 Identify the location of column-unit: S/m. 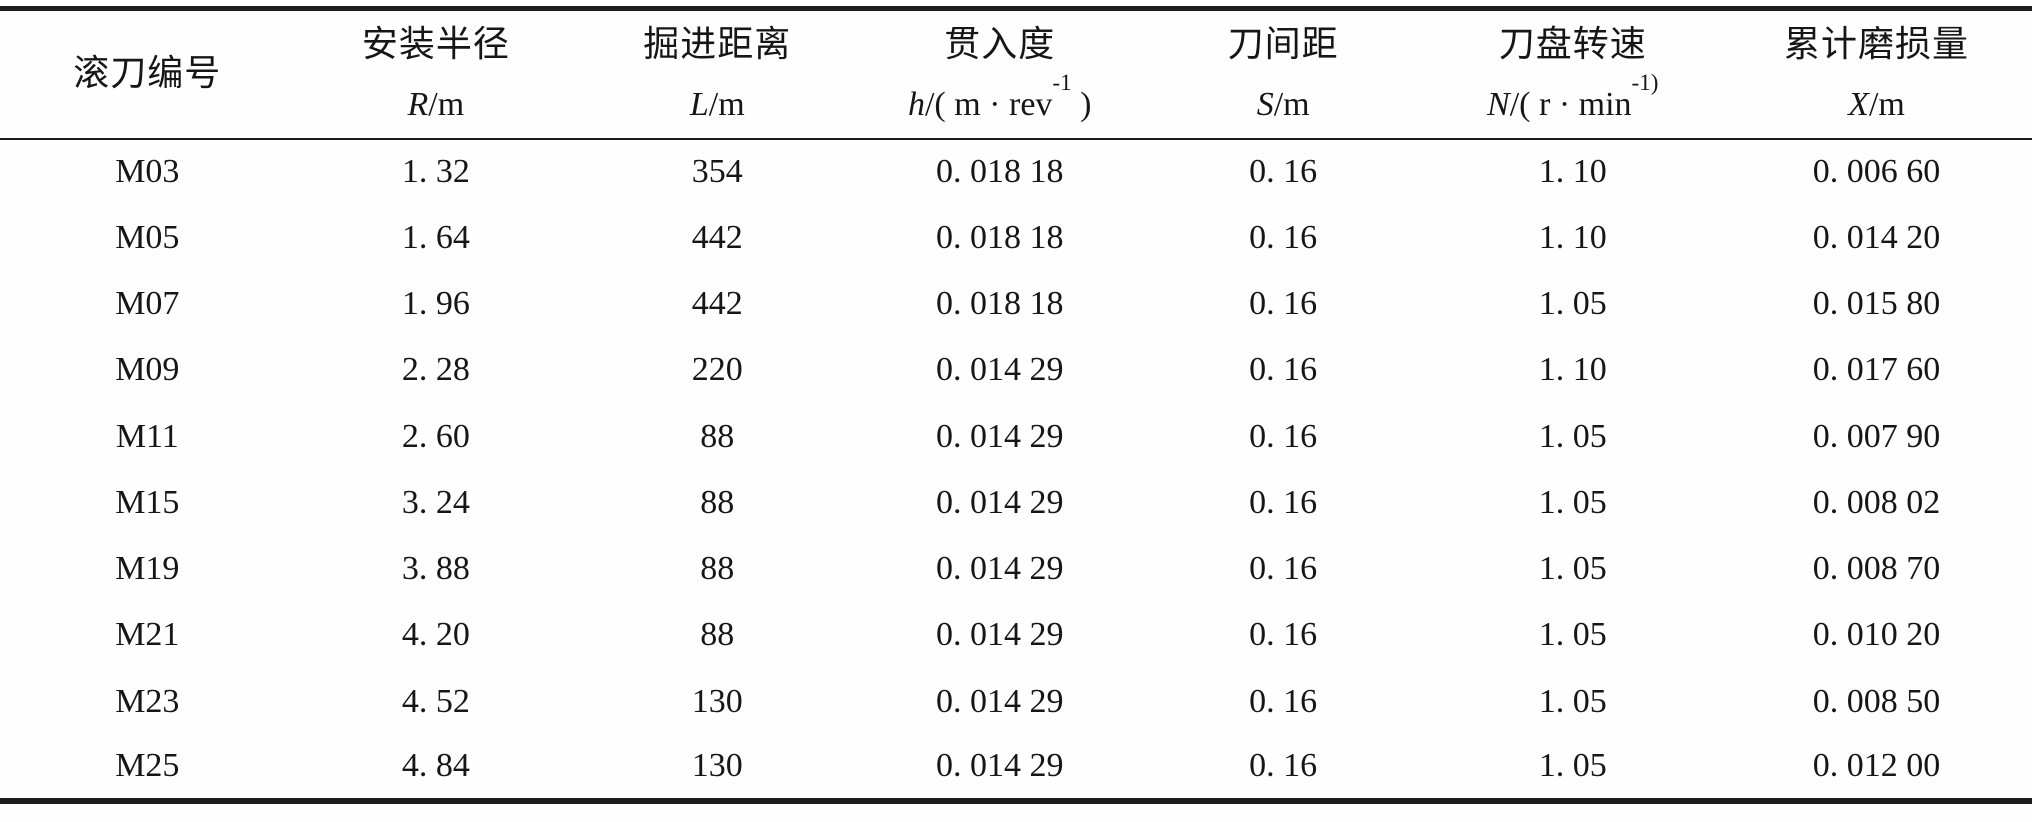
(1283, 105).